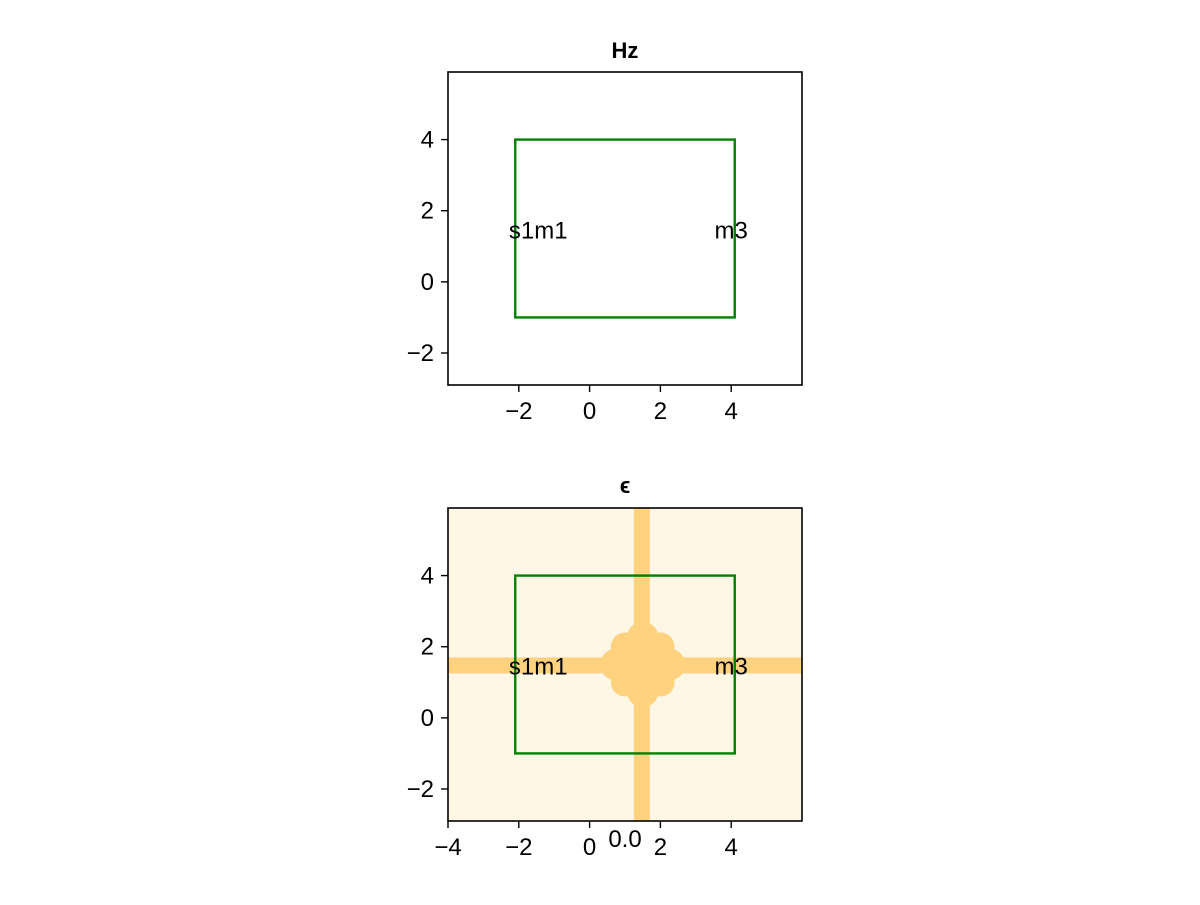  Describe the element at coordinates (621, 405) in the screenshot. I see `hz-x-axis: −2 0 2 4` at that location.